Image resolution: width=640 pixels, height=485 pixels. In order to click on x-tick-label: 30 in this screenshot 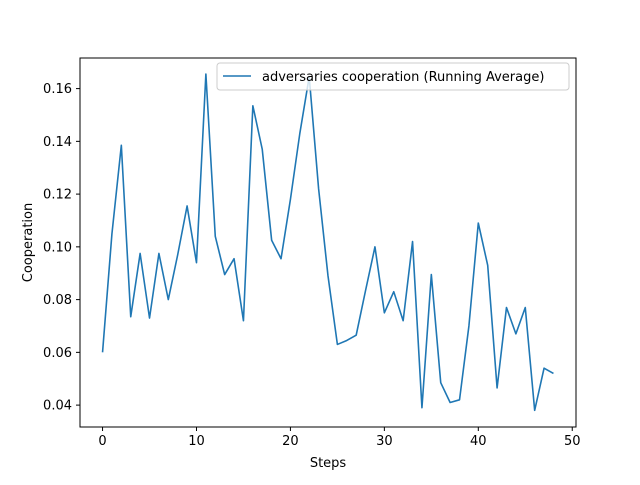, I will do `click(384, 441)`.